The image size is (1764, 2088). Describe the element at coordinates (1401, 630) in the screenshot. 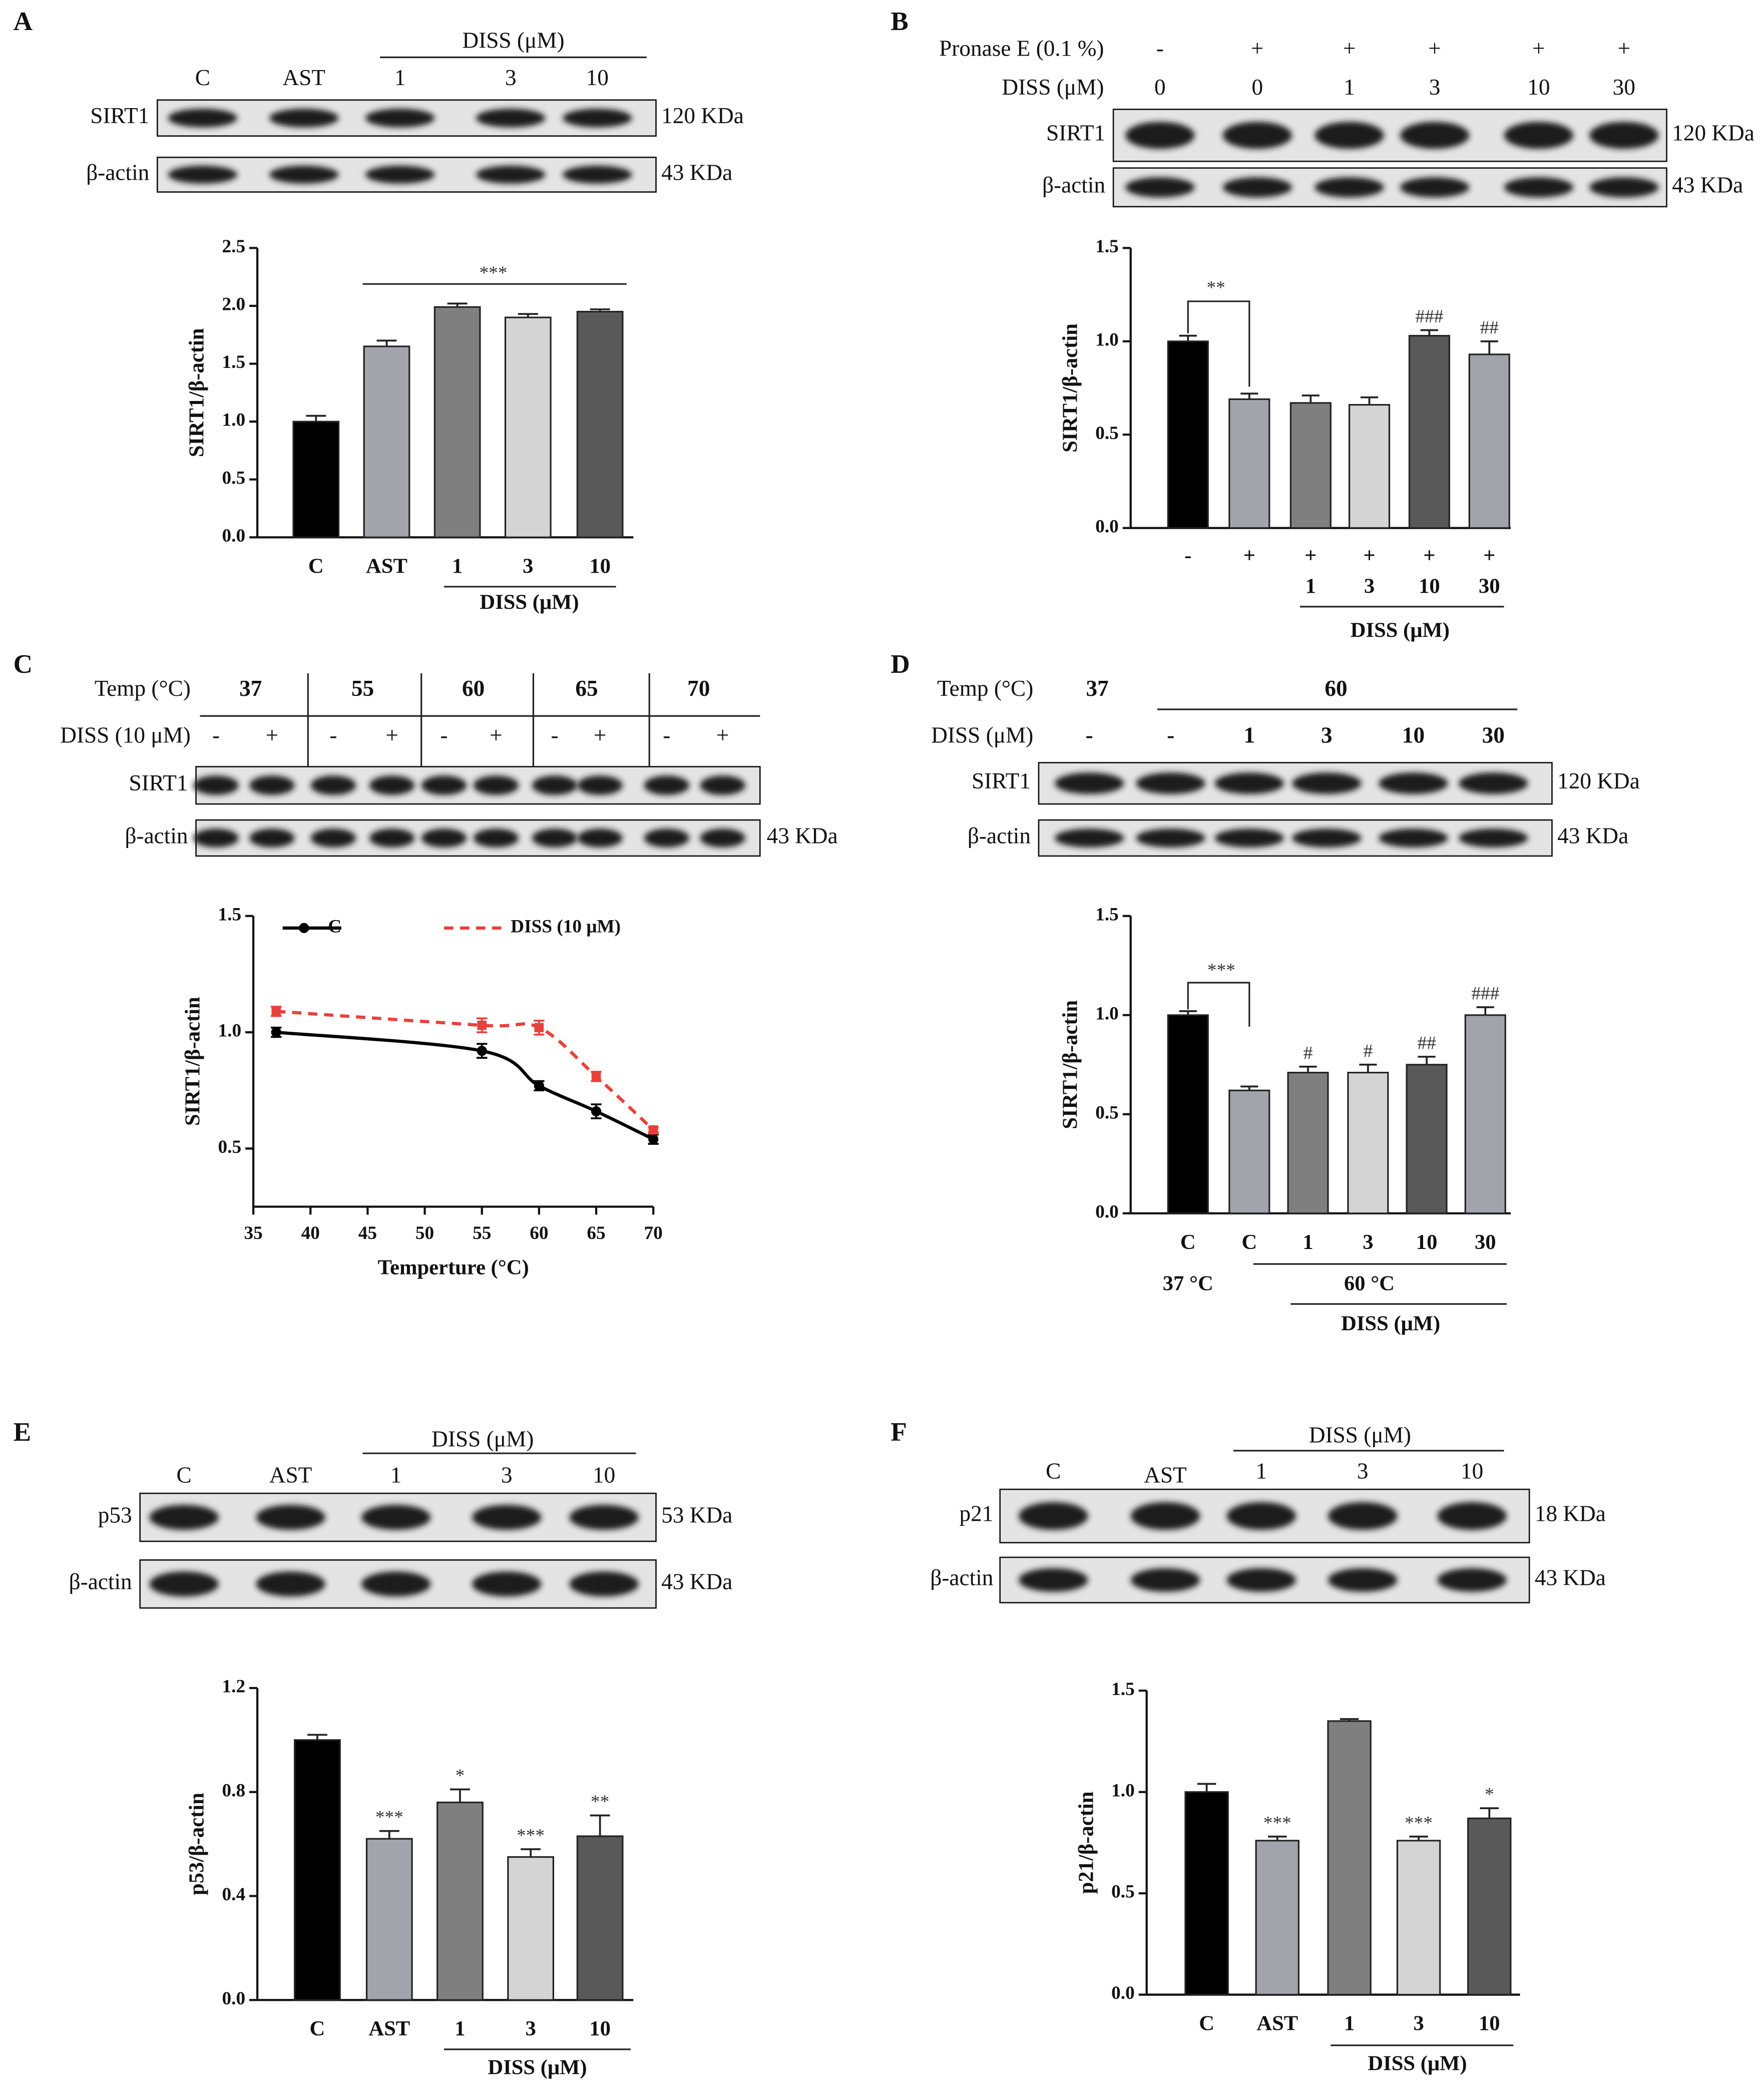

I see `group-label: DISS (μM)` at that location.